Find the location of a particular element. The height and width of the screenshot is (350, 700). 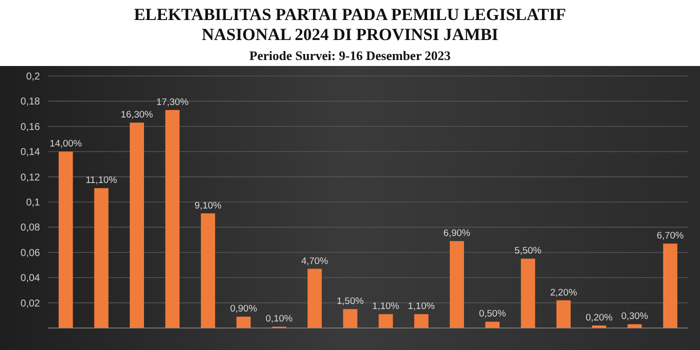

data-label: 9,10% is located at coordinates (208, 206).